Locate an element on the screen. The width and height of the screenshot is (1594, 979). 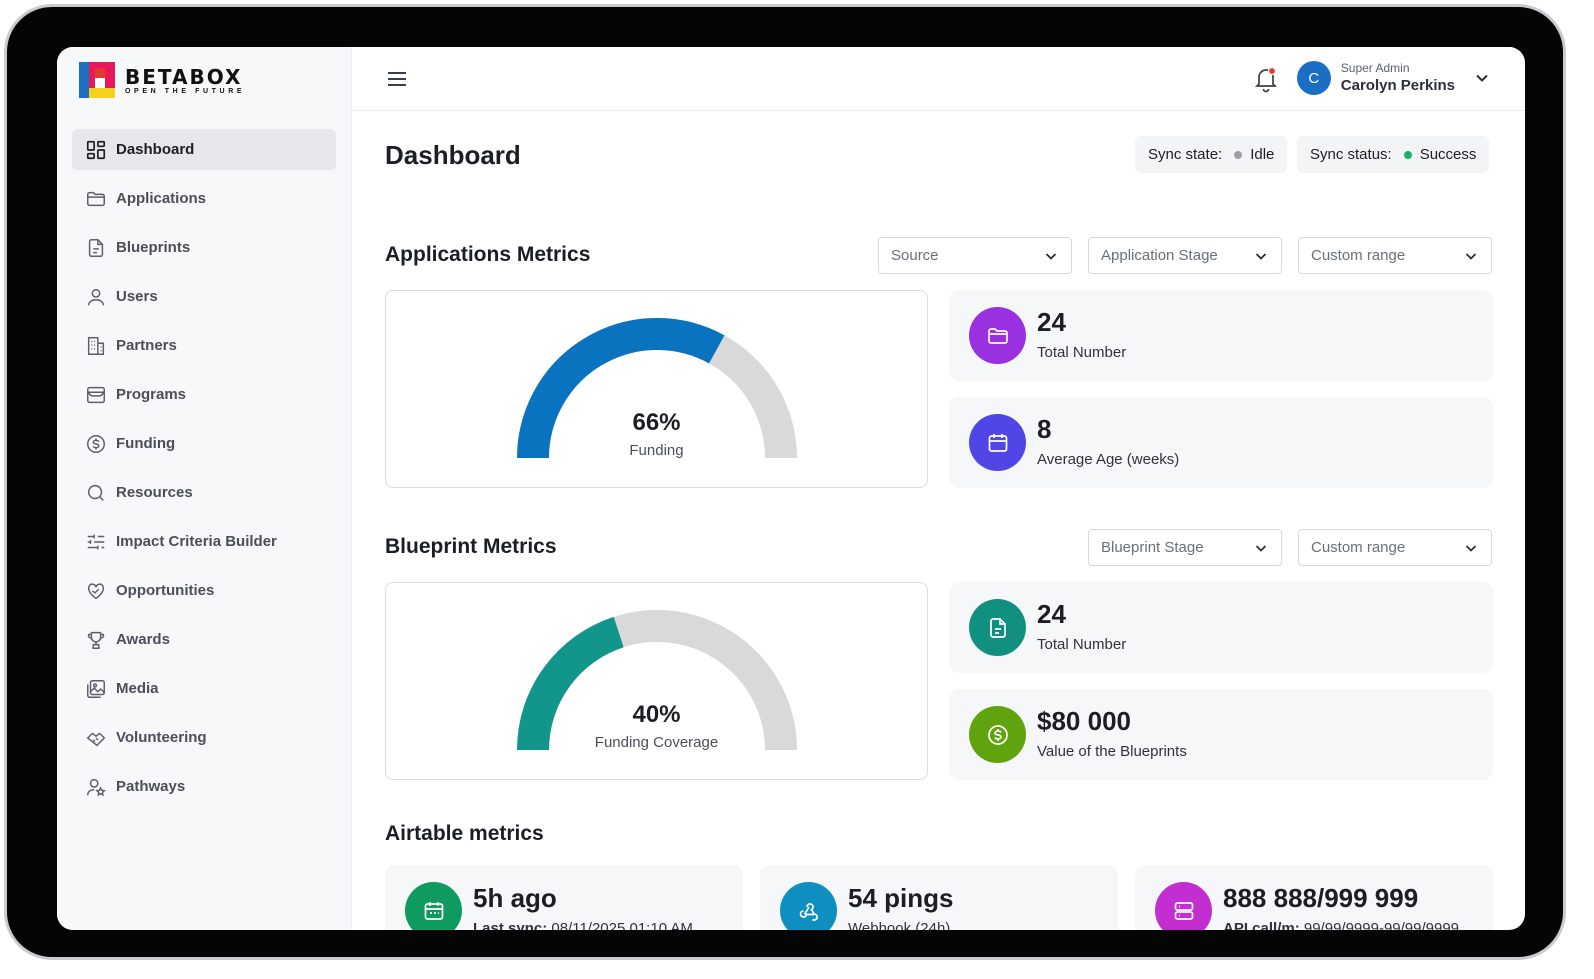
sidebar-item-opportunities: Opportunities is located at coordinates (204, 590).